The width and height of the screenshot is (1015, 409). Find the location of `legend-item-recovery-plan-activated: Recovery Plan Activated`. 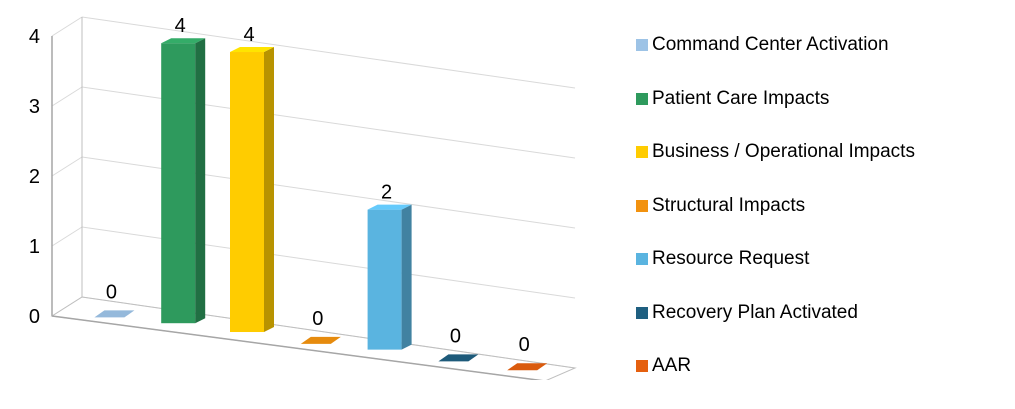

legend-item-recovery-plan-activated: Recovery Plan Activated is located at coordinates (821, 329).